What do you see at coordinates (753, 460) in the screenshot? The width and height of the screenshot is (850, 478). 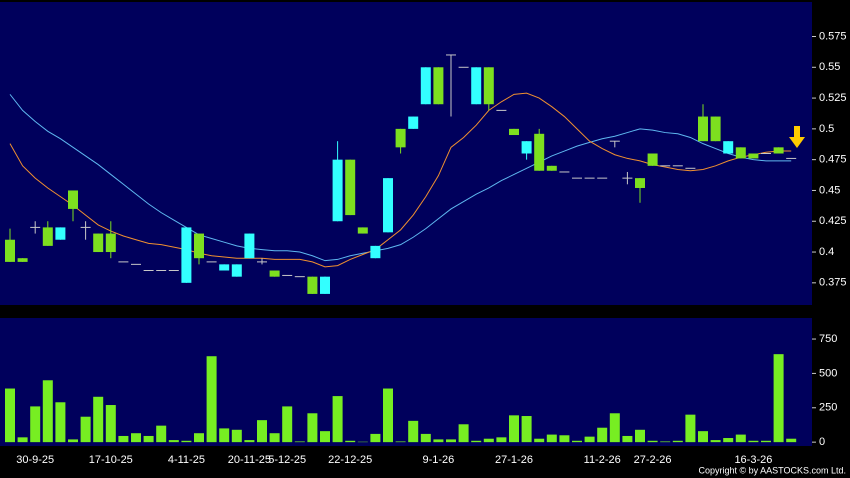 I see `x-tick-label: 16-3-26` at bounding box center [753, 460].